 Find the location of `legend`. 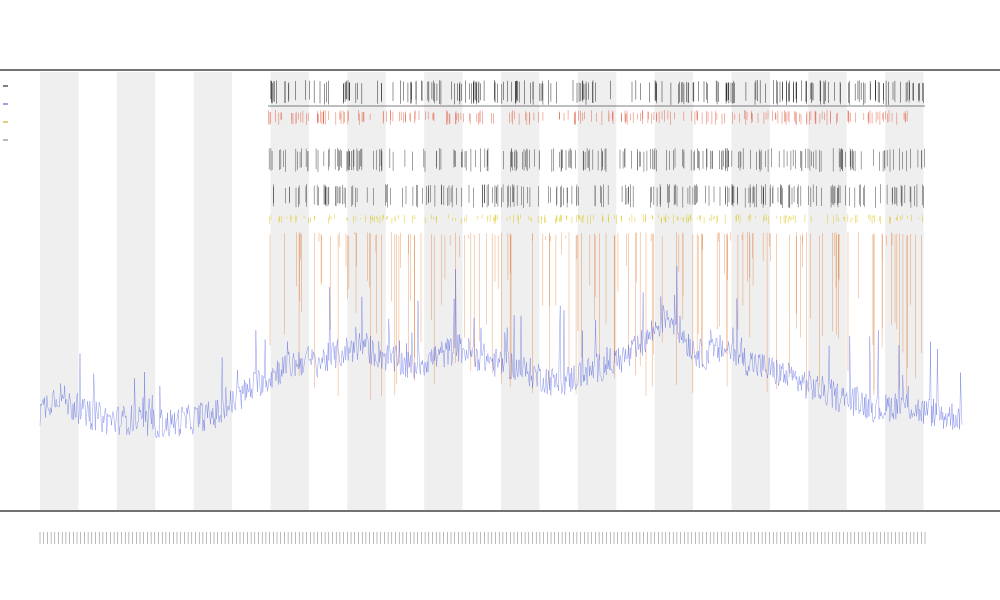

legend is located at coordinates (5, 113).